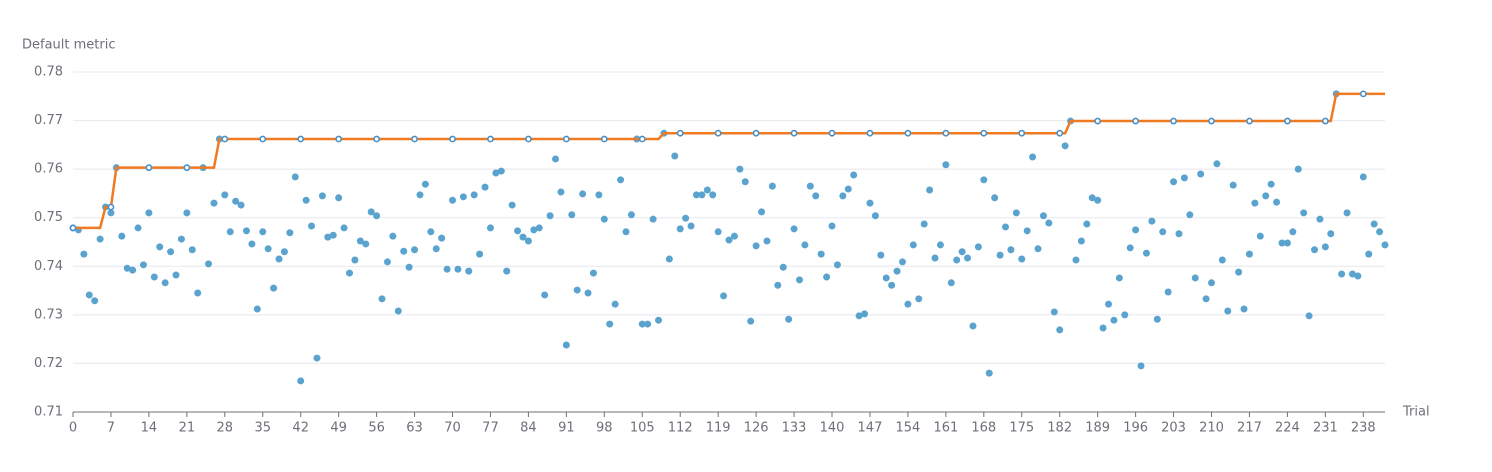  What do you see at coordinates (1416, 412) in the screenshot?
I see `x-axis-title: Trial` at bounding box center [1416, 412].